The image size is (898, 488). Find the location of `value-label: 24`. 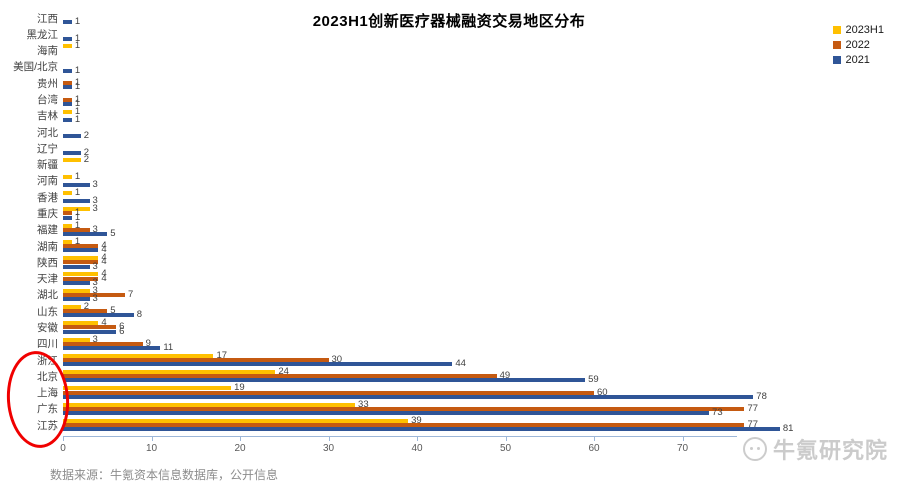

value-label: 24 is located at coordinates (283, 372).